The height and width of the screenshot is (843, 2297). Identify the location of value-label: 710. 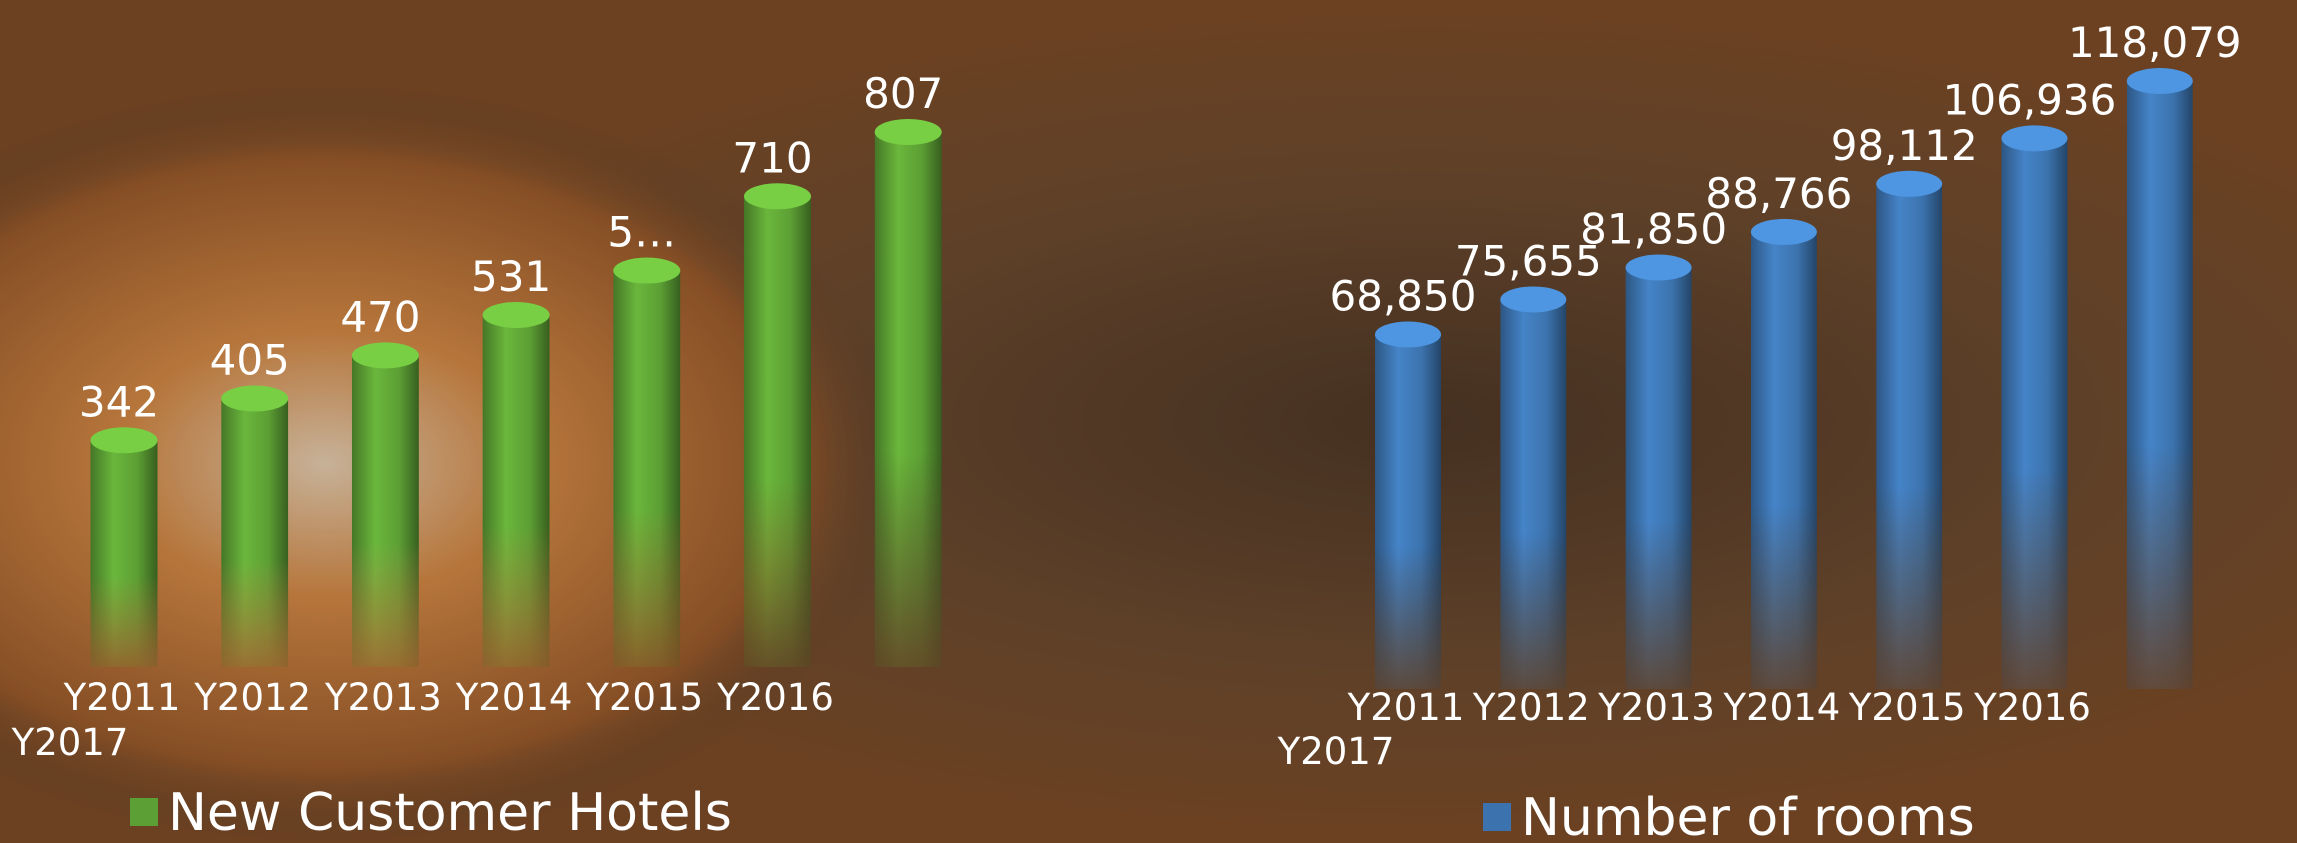
(772, 157).